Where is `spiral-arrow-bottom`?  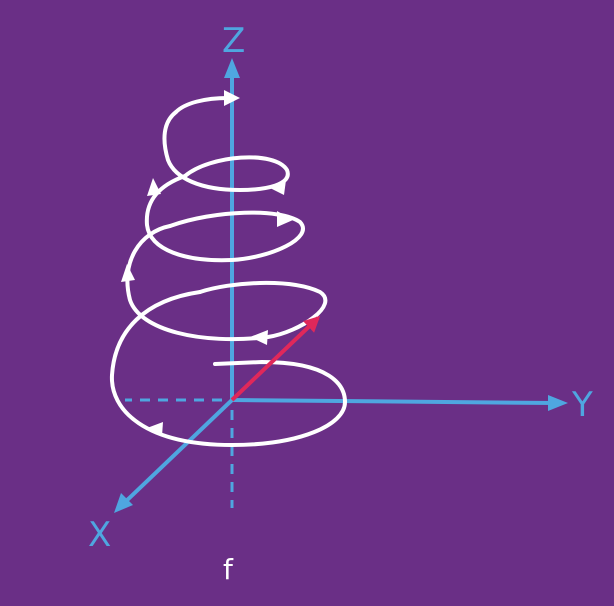
spiral-arrow-bottom is located at coordinates (155, 429).